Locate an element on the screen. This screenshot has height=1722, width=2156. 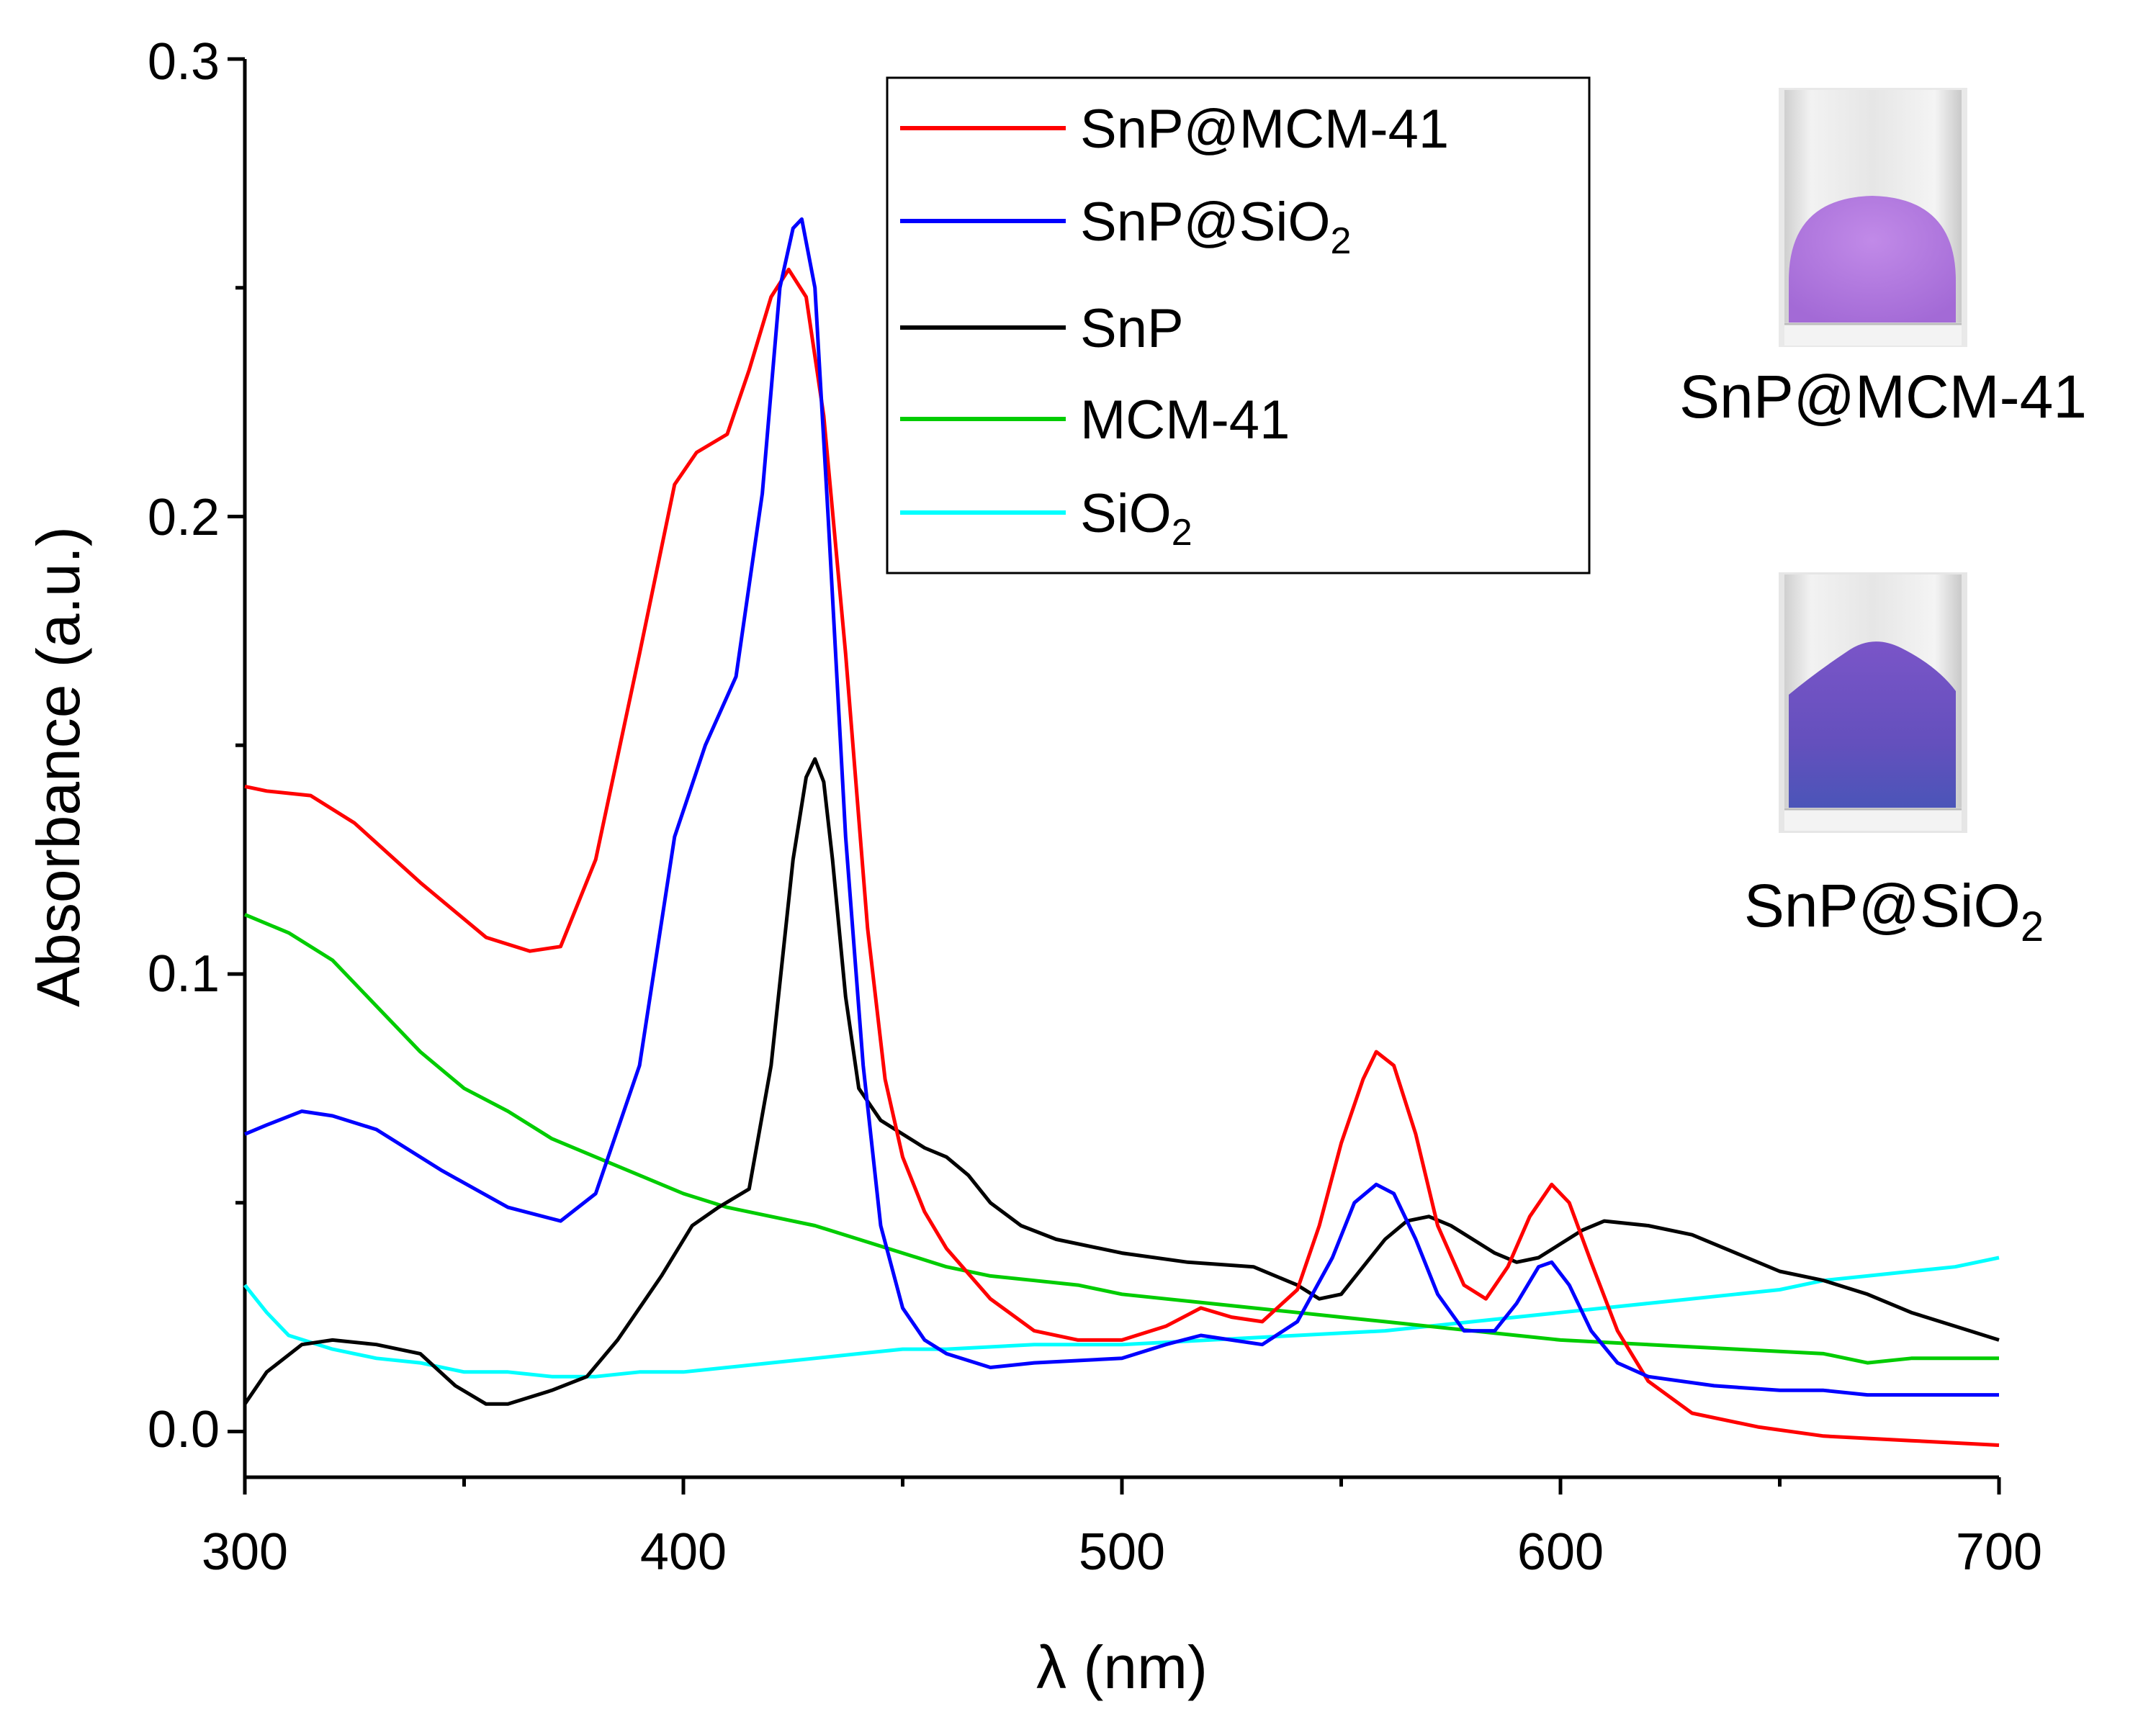
legend-label: SnP@SiO2 is located at coordinates (1215, 226).